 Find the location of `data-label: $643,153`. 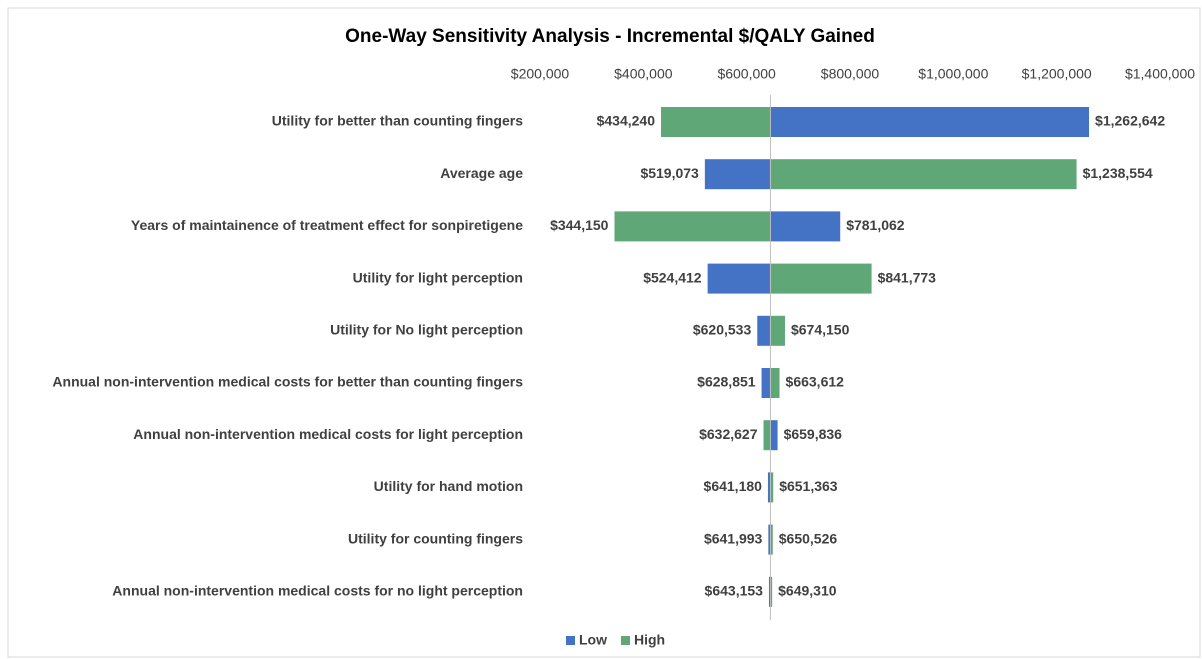

data-label: $643,153 is located at coordinates (734, 591).